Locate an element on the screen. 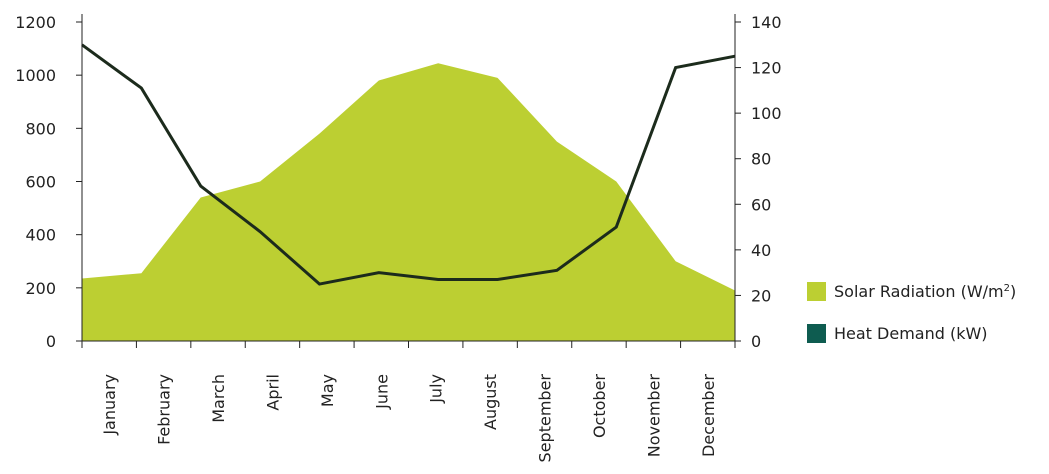 The width and height of the screenshot is (1049, 474). right-tick-label: 140 is located at coordinates (766, 22).